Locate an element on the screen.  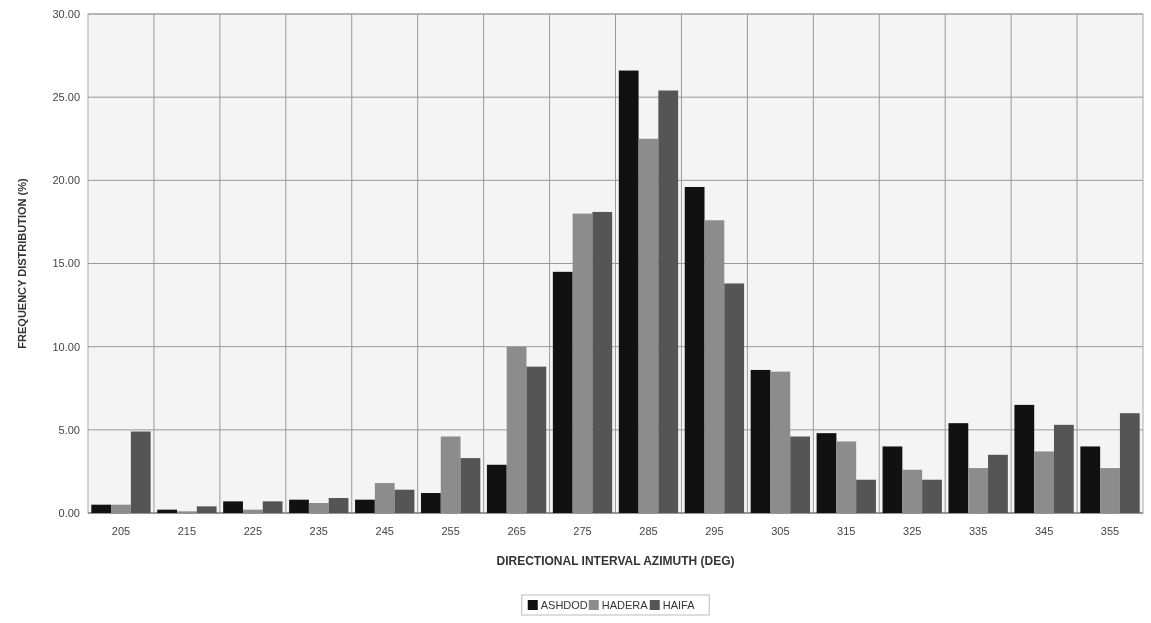
y-tick-label: 25.00 is located at coordinates (66, 97).